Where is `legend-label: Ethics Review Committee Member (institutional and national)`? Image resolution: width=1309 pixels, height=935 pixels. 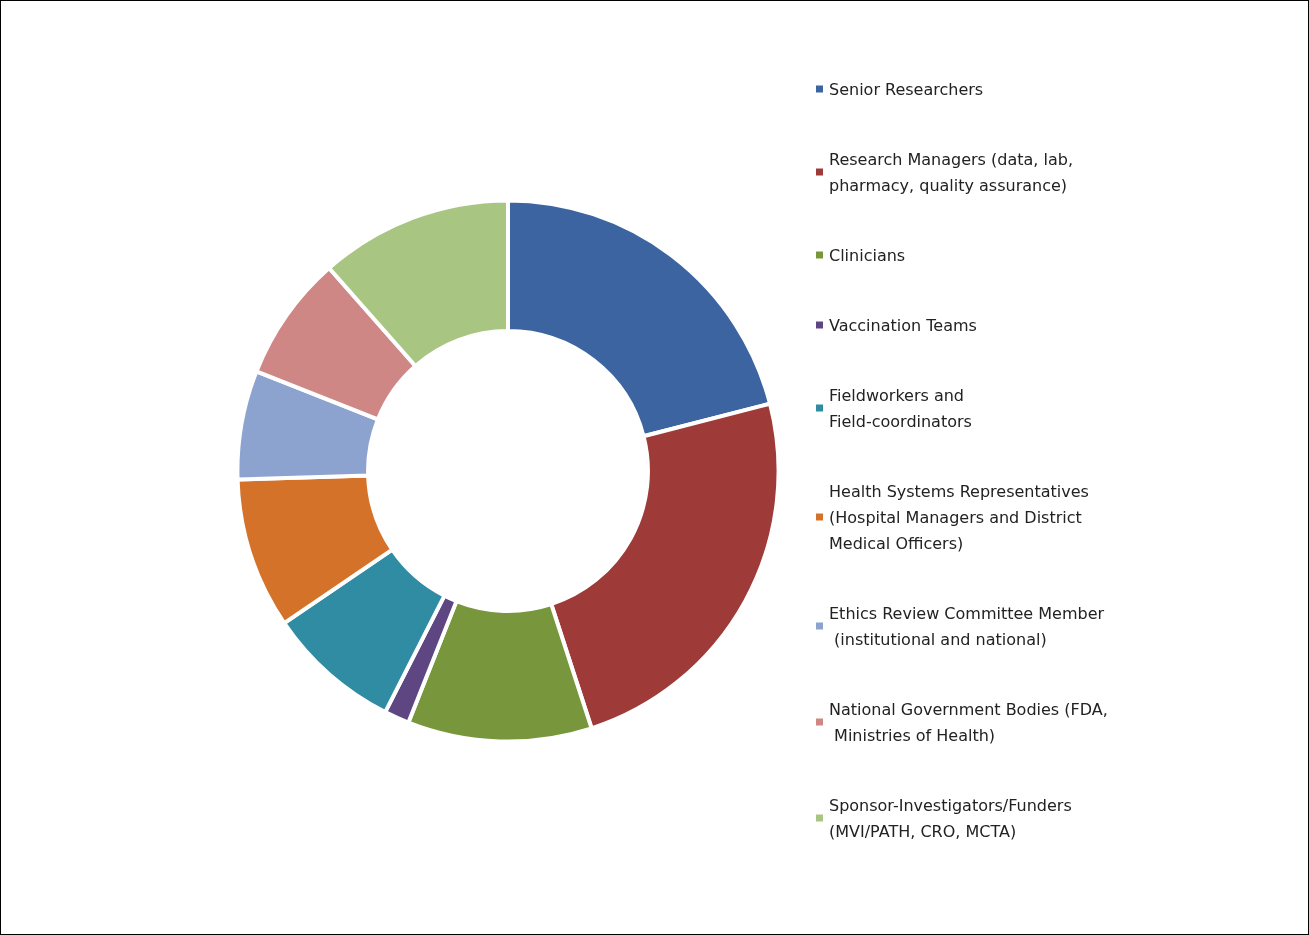 legend-label: Ethics Review Committee Member (institutional and national) is located at coordinates (967, 626).